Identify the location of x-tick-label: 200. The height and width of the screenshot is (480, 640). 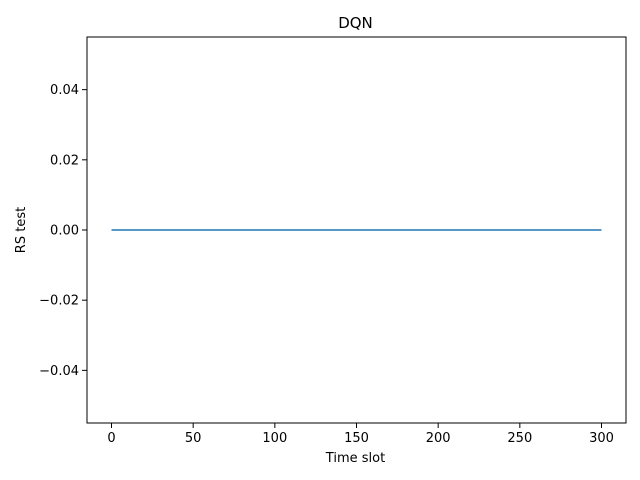
(438, 438).